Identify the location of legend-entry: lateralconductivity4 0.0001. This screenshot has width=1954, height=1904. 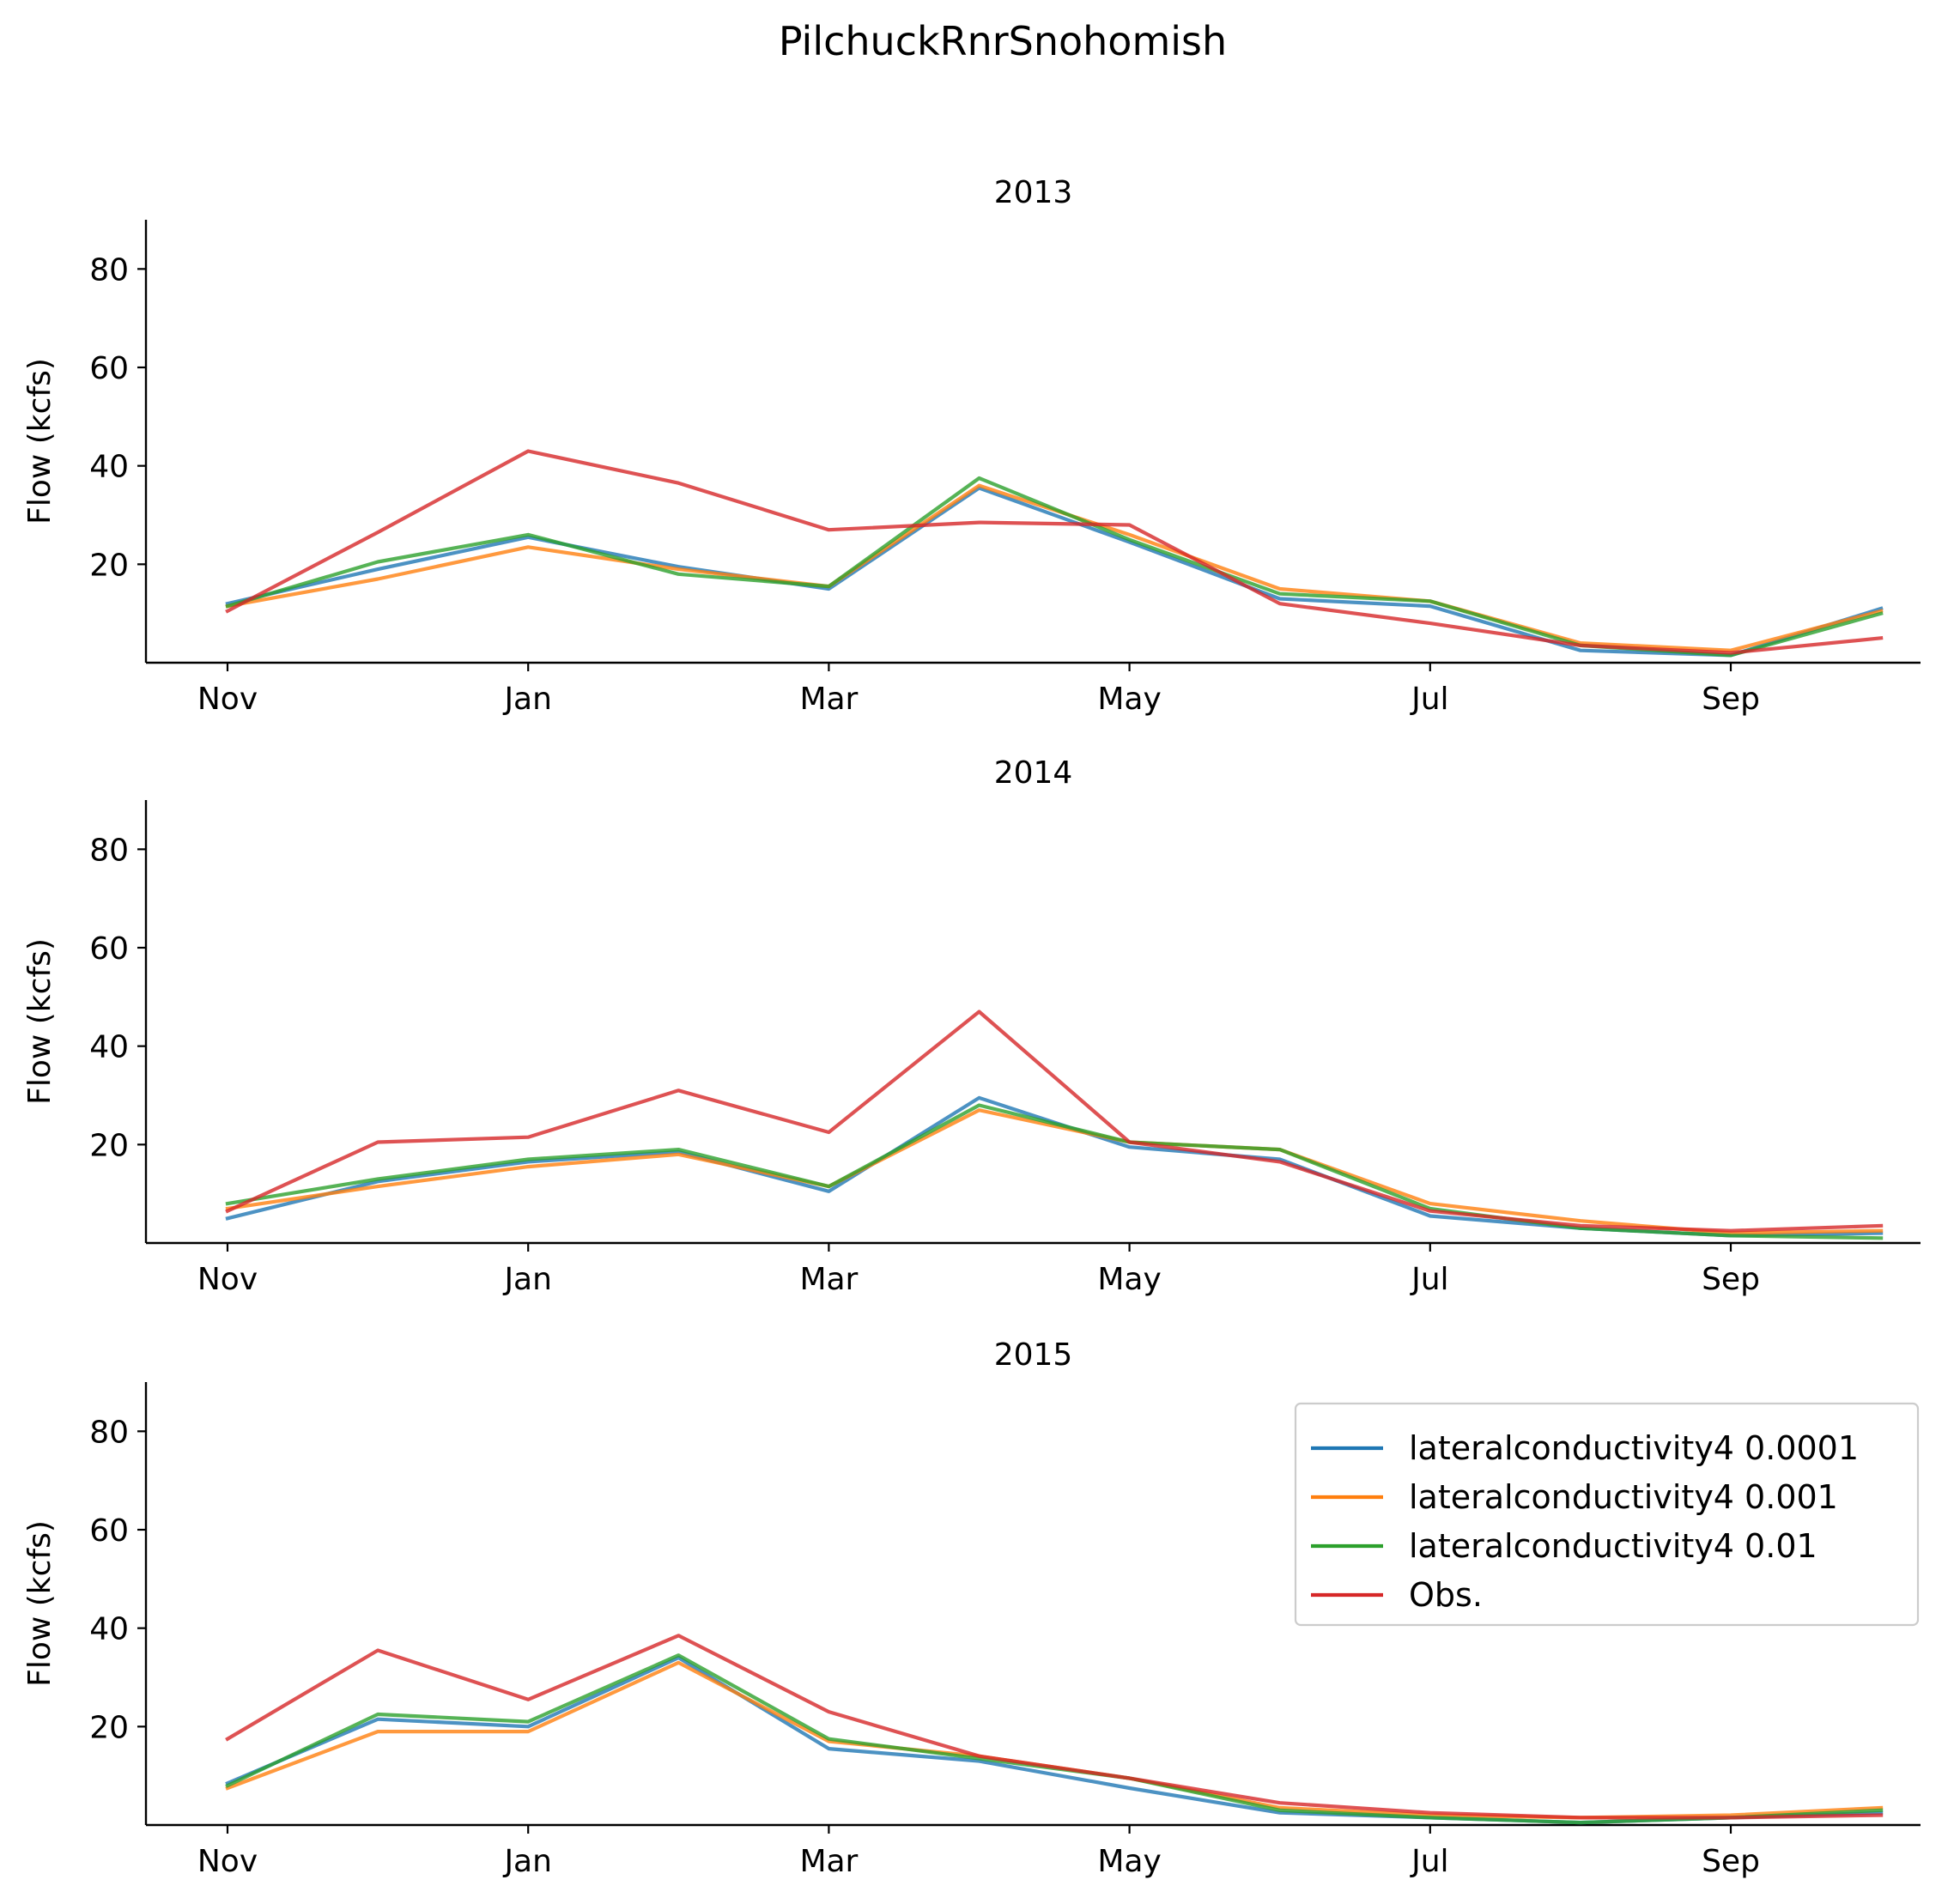
(1634, 1448).